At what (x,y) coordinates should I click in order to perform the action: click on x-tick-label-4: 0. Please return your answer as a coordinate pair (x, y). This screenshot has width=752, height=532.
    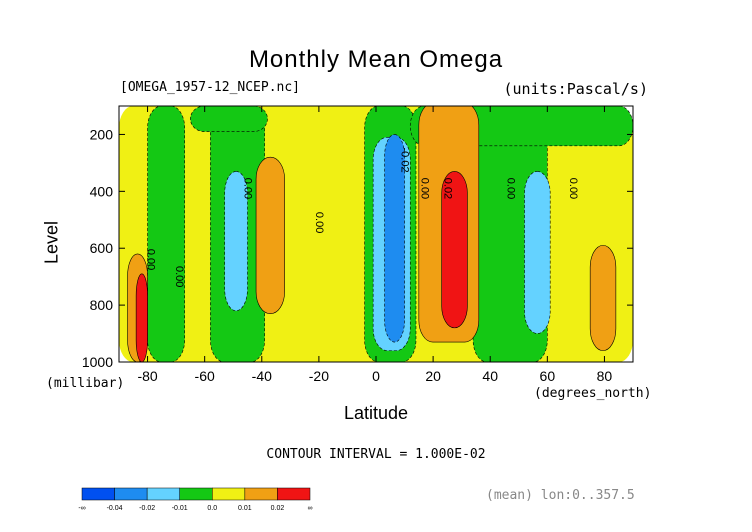
    Looking at the image, I should click on (376, 376).